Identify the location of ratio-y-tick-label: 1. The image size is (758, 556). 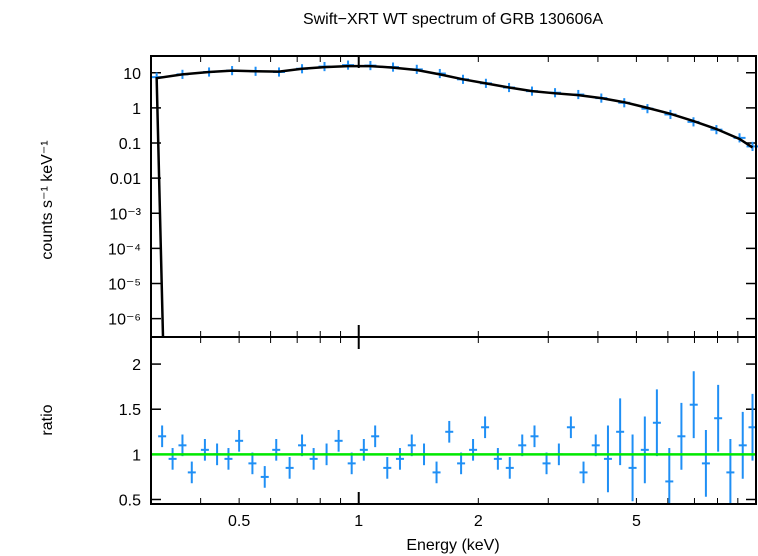
(136, 455).